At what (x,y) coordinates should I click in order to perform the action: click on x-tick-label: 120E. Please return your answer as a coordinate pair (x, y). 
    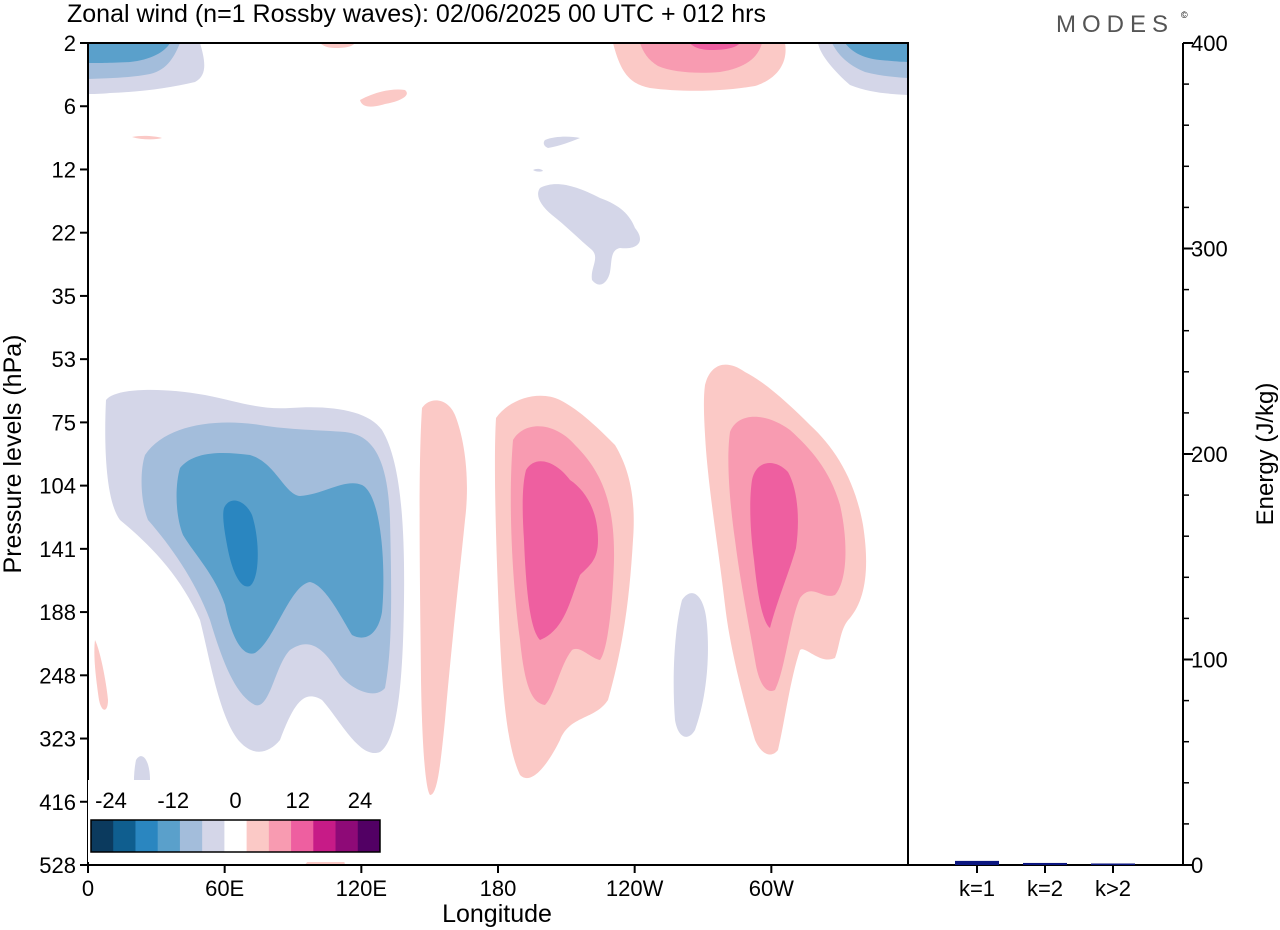
    Looking at the image, I should click on (361, 888).